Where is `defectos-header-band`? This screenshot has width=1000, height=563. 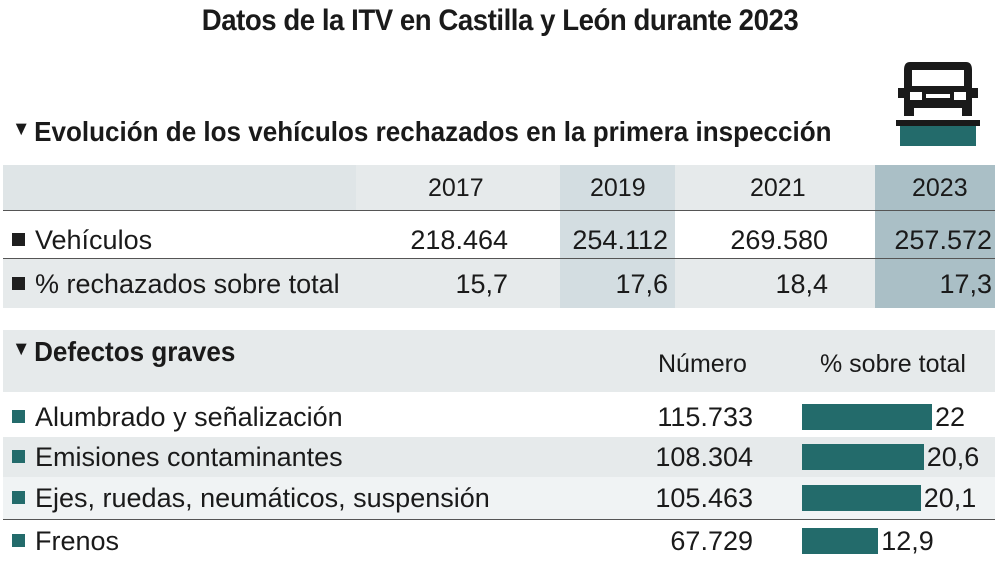 defectos-header-band is located at coordinates (499, 361).